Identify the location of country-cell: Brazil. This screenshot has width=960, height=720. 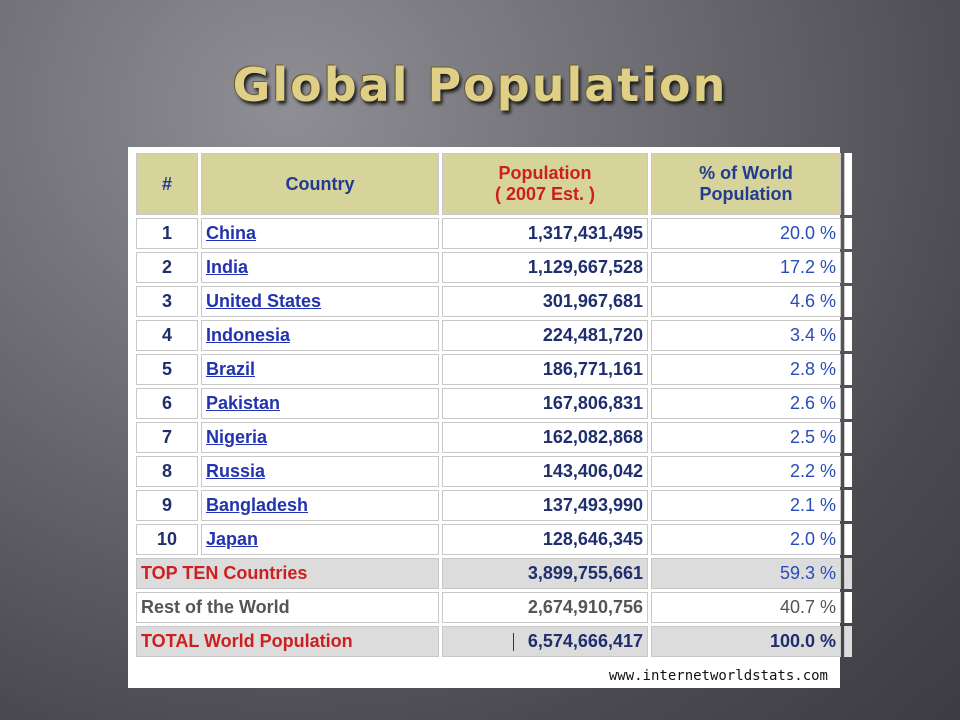
(320, 369).